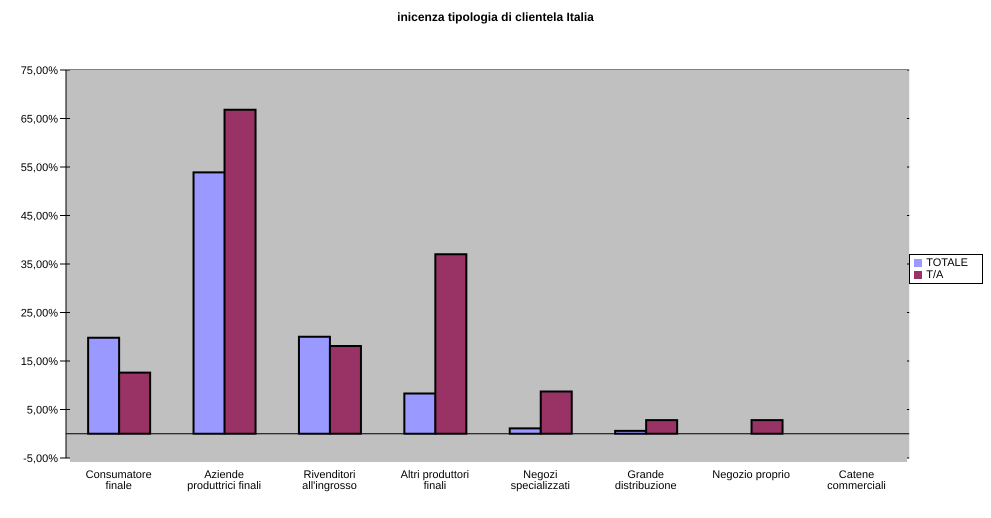 Image resolution: width=991 pixels, height=518 pixels. I want to click on y-tick-label: 45,00%, so click(39, 216).